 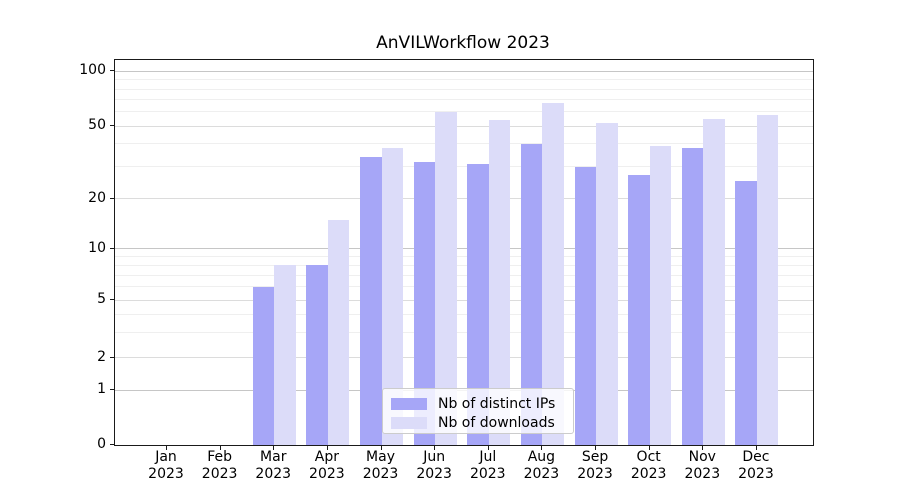 What do you see at coordinates (101, 389) in the screenshot?
I see `y-tick-label: 1` at bounding box center [101, 389].